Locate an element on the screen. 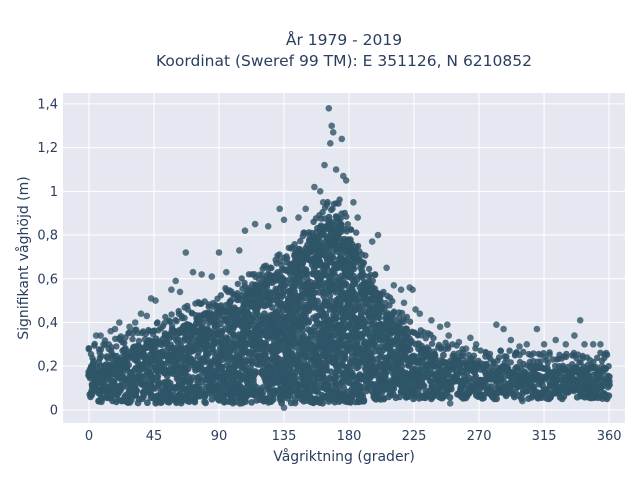 The width and height of the screenshot is (640, 480). x-axis-ticks: 0 45 90 135 180 225 270 315 360 is located at coordinates (353, 436).